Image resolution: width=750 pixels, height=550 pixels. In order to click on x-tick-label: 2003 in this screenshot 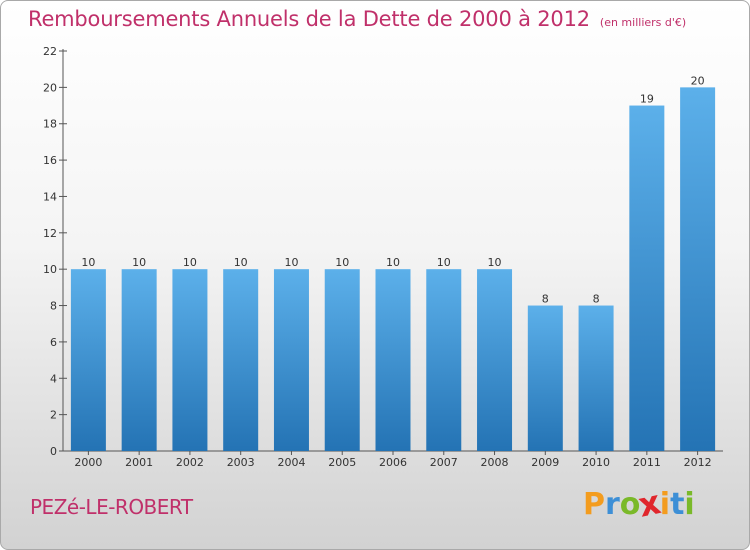, I will do `click(241, 462)`.